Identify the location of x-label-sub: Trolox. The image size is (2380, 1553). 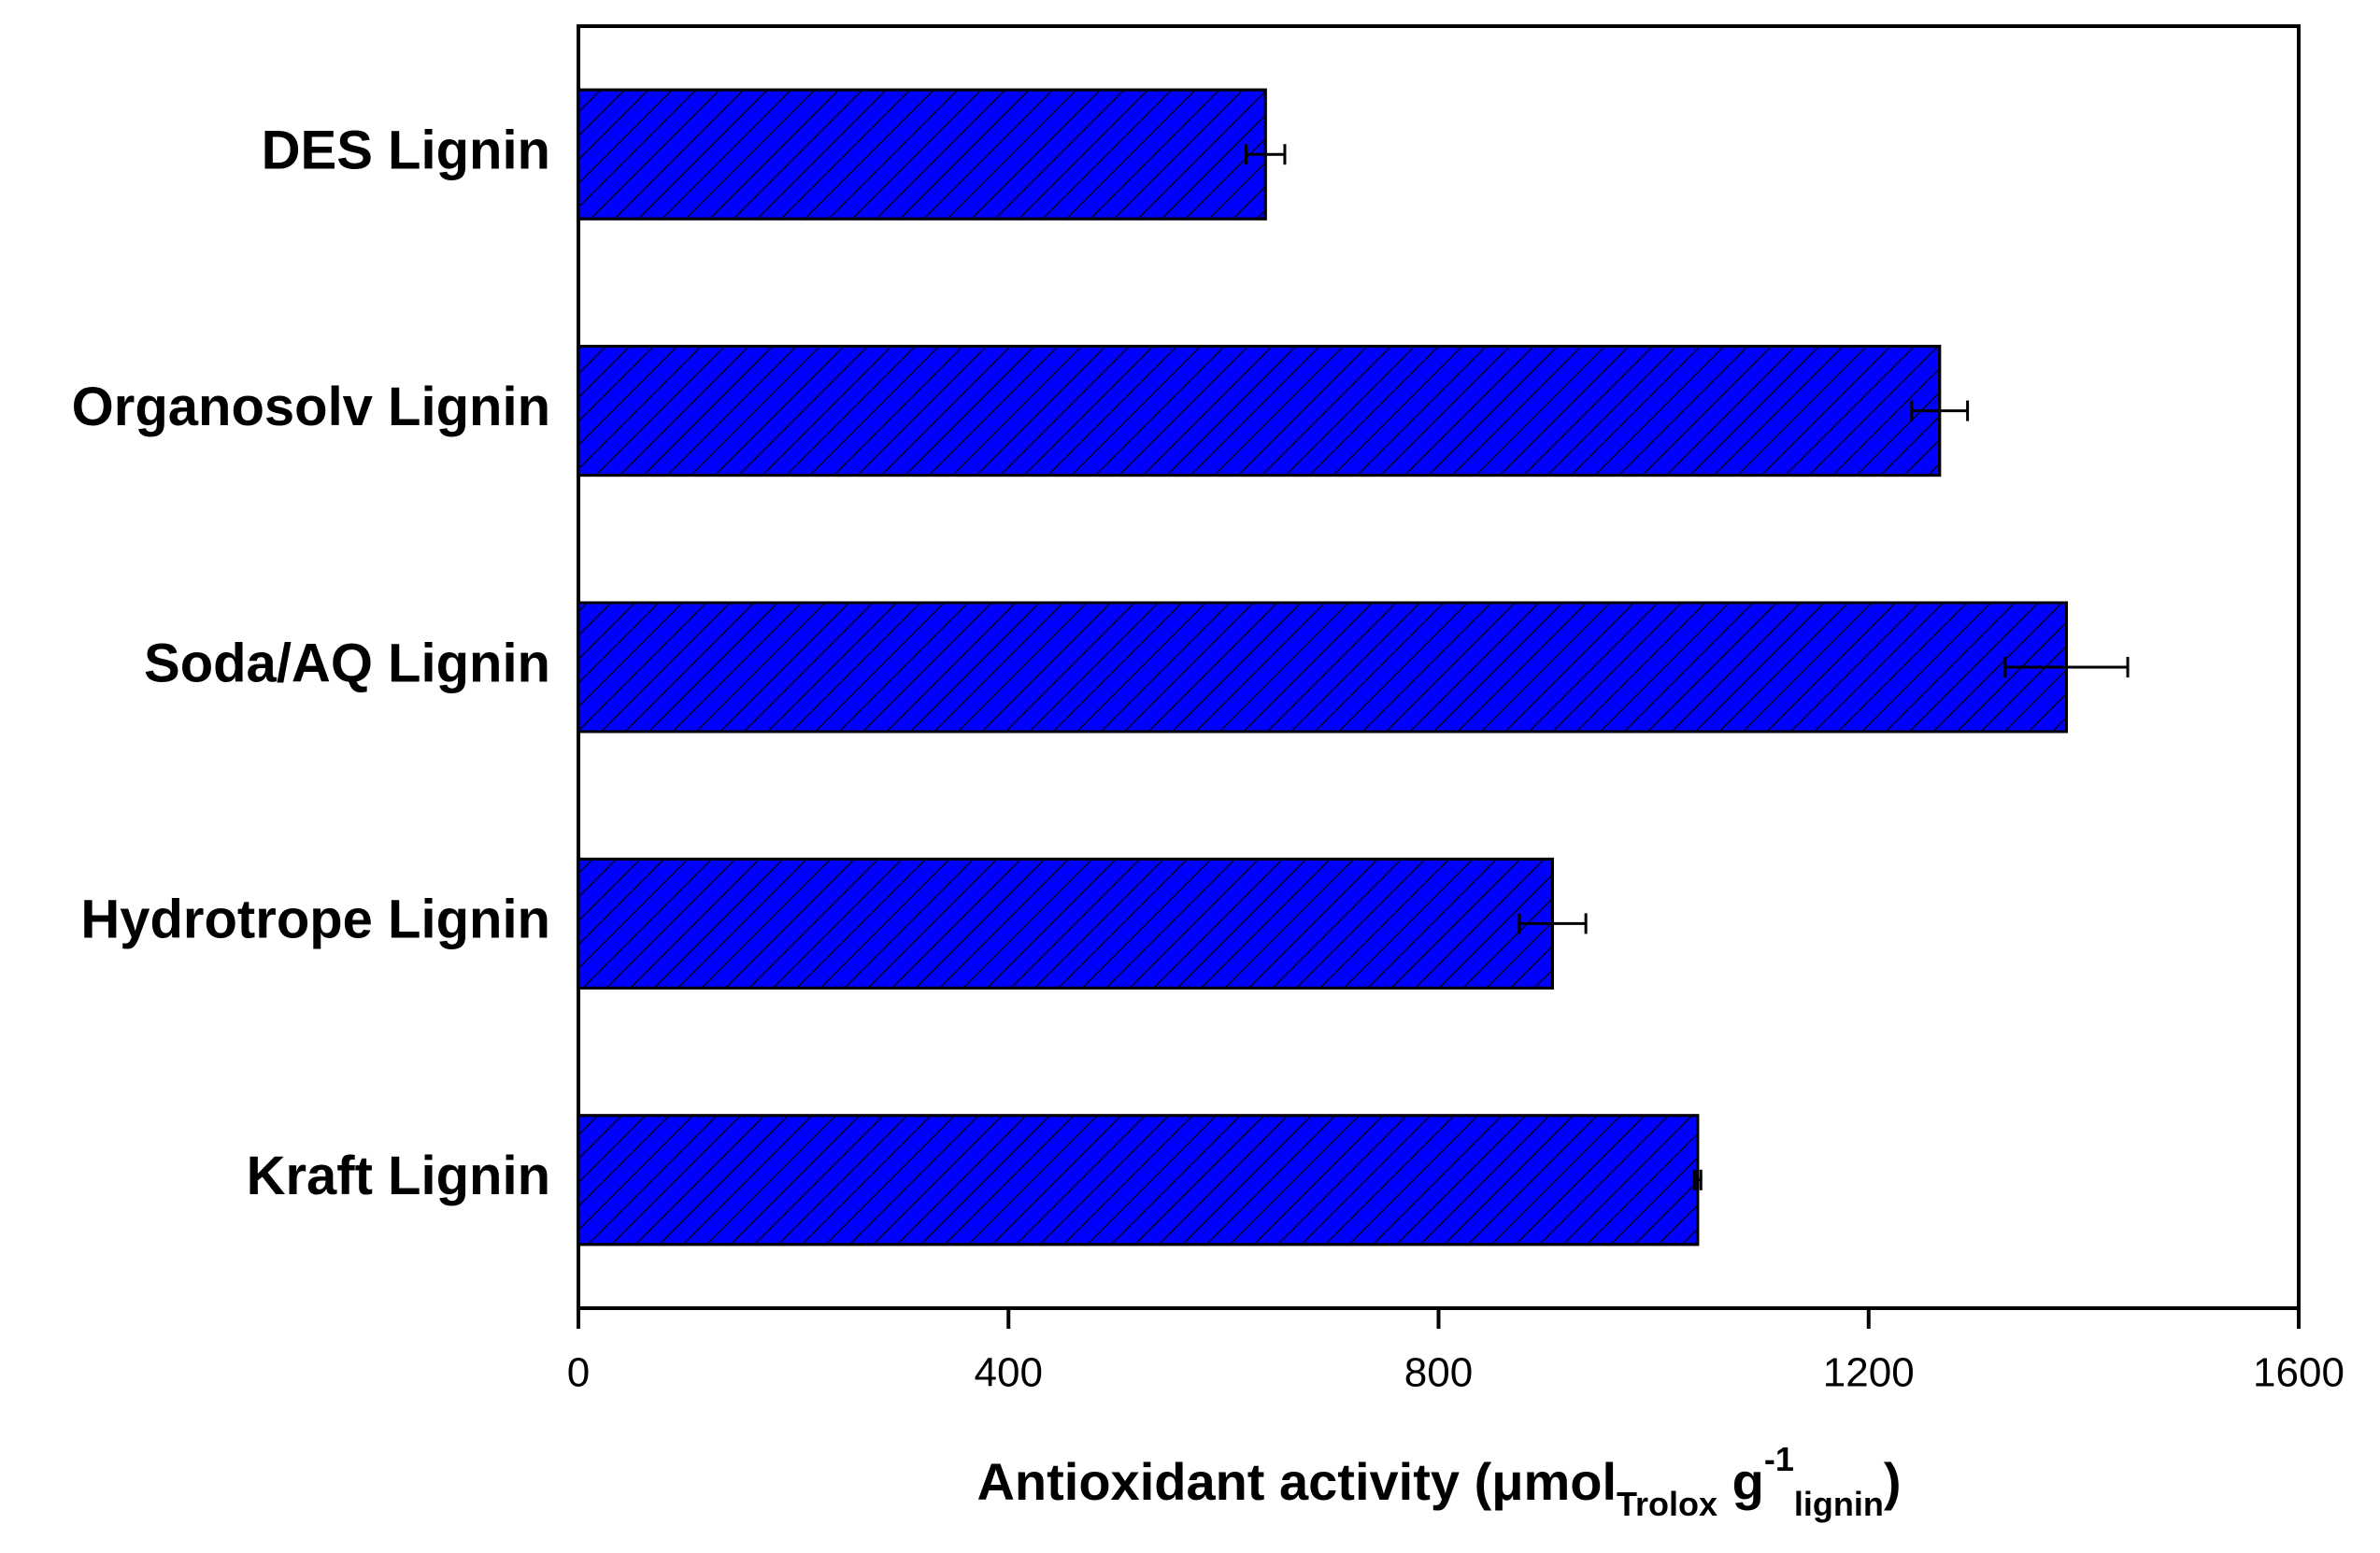
(1667, 1504).